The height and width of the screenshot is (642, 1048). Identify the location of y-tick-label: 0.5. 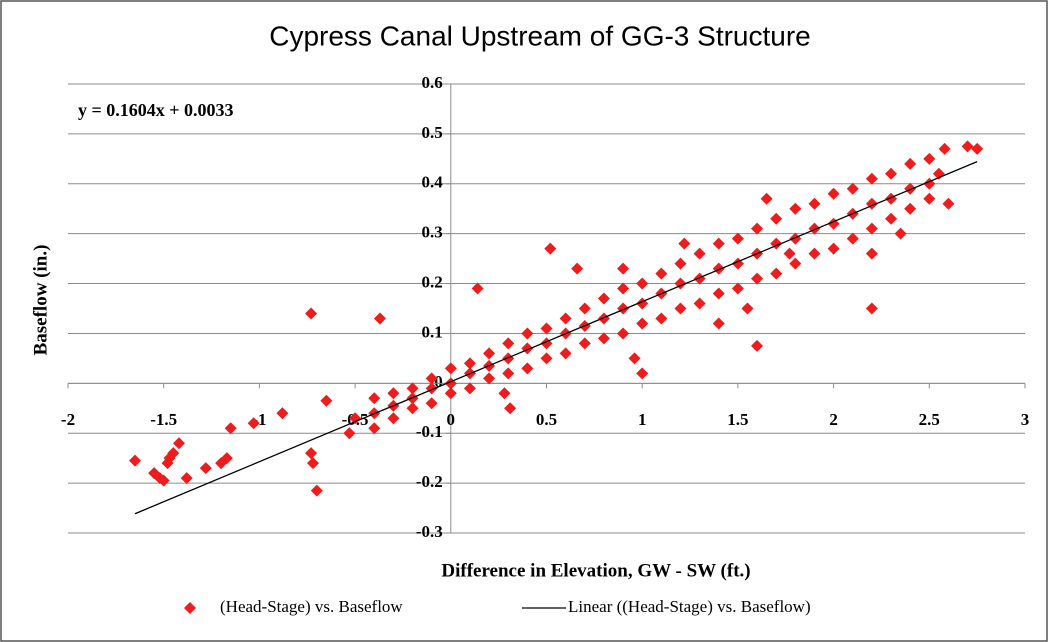
(432, 132).